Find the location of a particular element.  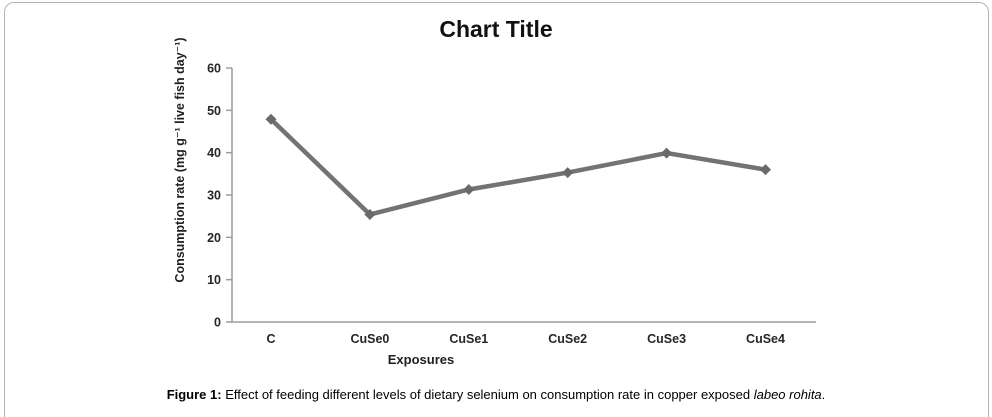

y-tick-label: 60 is located at coordinates (214, 69).